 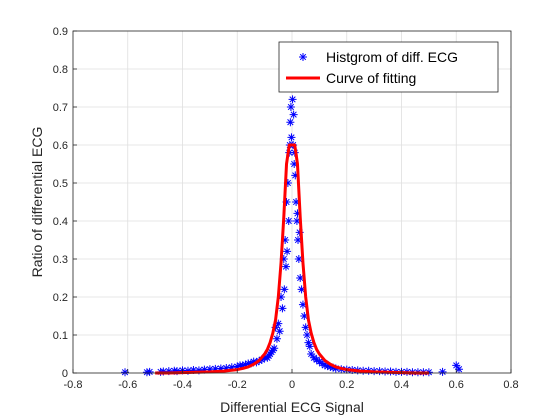 What do you see at coordinates (60, 336) in the screenshot?
I see `y-tick-label: 0.1` at bounding box center [60, 336].